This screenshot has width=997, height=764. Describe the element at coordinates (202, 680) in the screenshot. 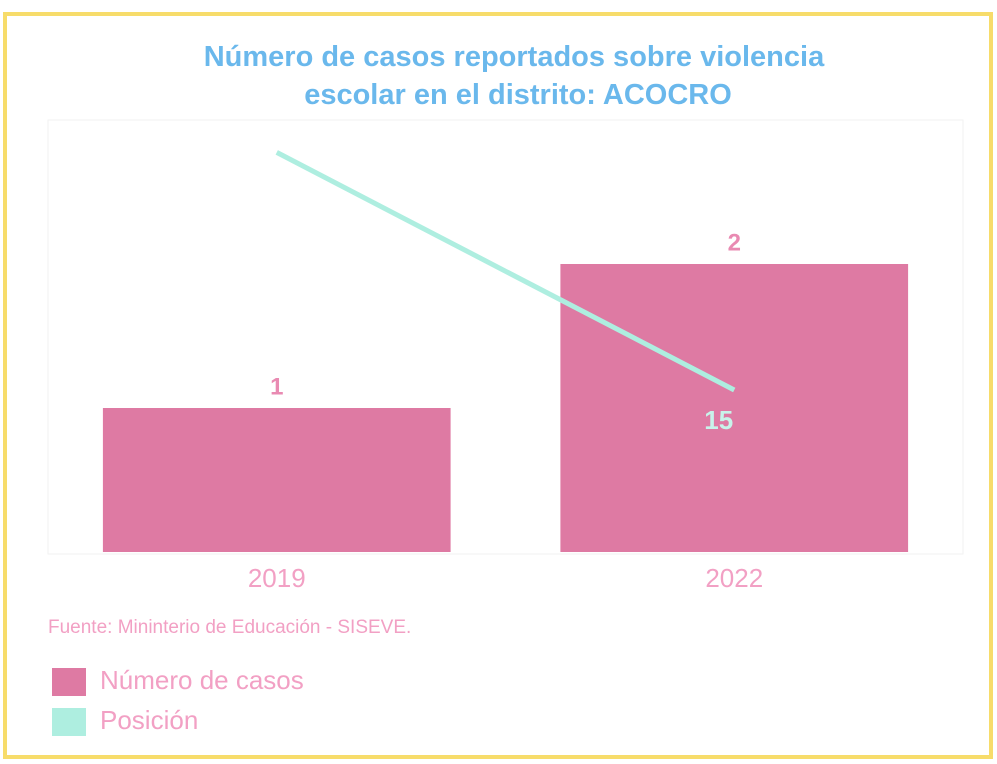

I see `legend-label: Número de casos` at that location.